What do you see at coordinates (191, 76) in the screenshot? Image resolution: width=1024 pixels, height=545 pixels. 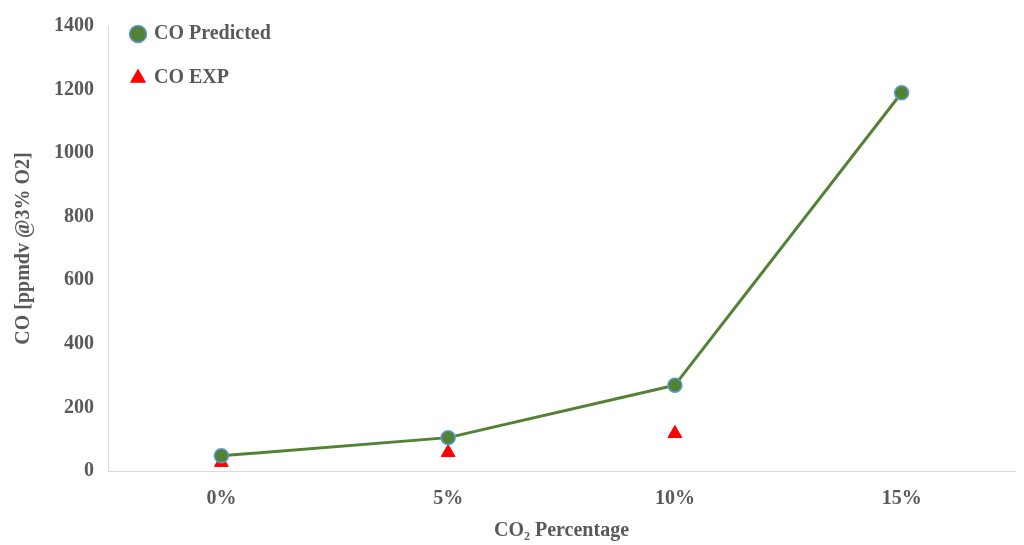 I see `legend-label: CO EXP` at bounding box center [191, 76].